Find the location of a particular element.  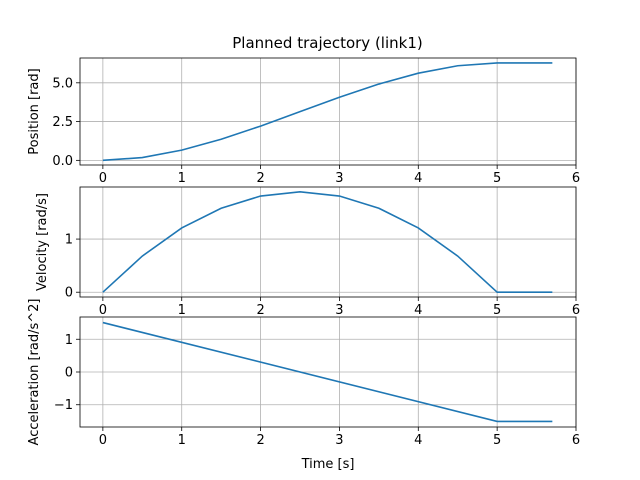

acceleration-x-tick-label: 4 is located at coordinates (418, 440).